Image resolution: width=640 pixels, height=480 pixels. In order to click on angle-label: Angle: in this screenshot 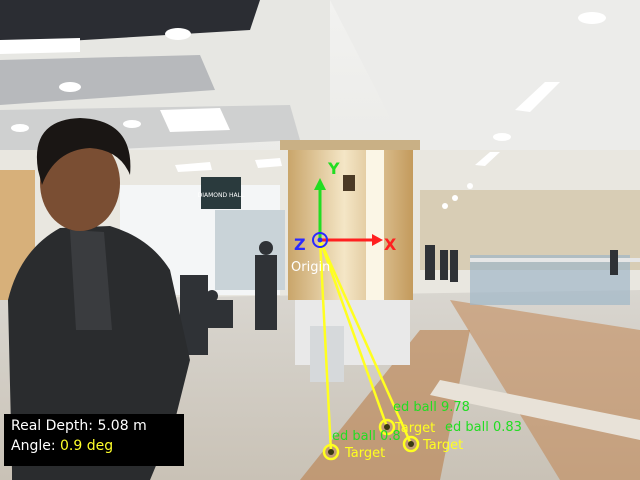, I will do `click(33, 446)`.